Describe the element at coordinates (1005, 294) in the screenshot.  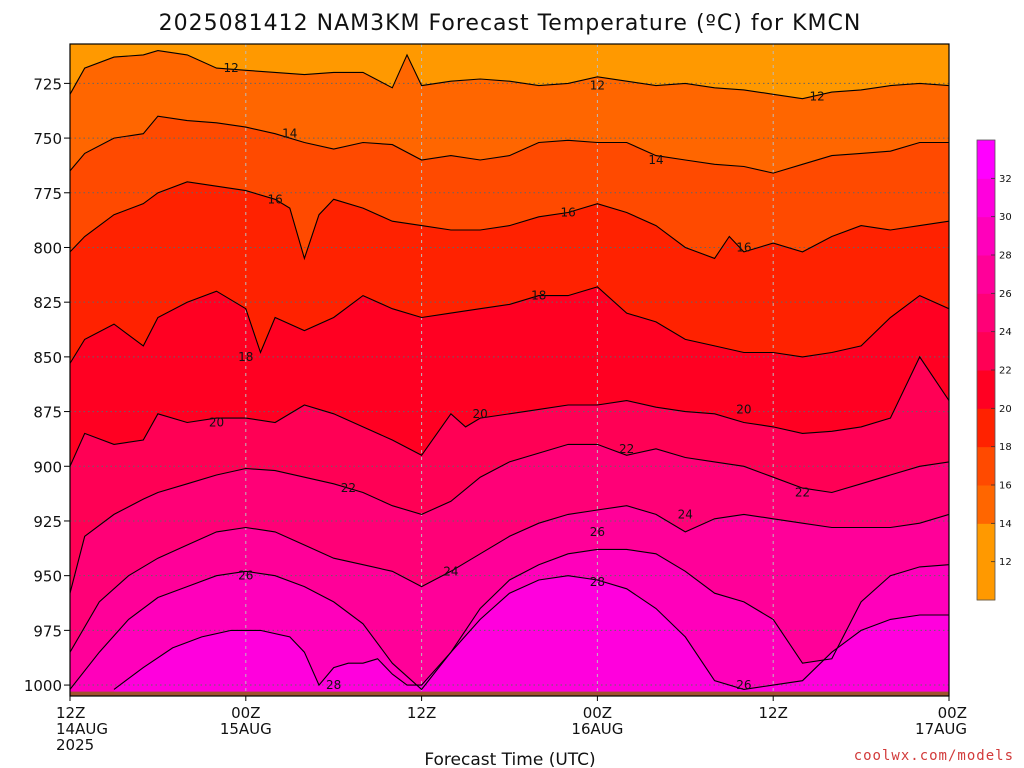
I see `colorbar-label-26: 26` at that location.